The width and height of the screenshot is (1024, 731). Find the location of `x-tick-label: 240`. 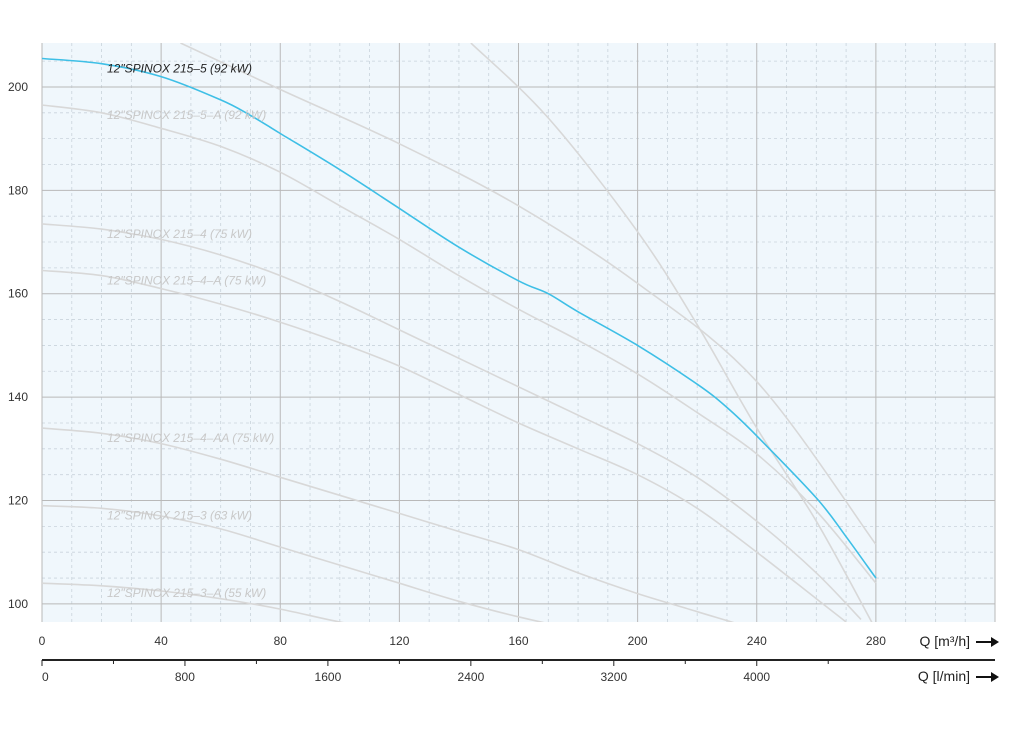

x-tick-label: 240 is located at coordinates (757, 641).